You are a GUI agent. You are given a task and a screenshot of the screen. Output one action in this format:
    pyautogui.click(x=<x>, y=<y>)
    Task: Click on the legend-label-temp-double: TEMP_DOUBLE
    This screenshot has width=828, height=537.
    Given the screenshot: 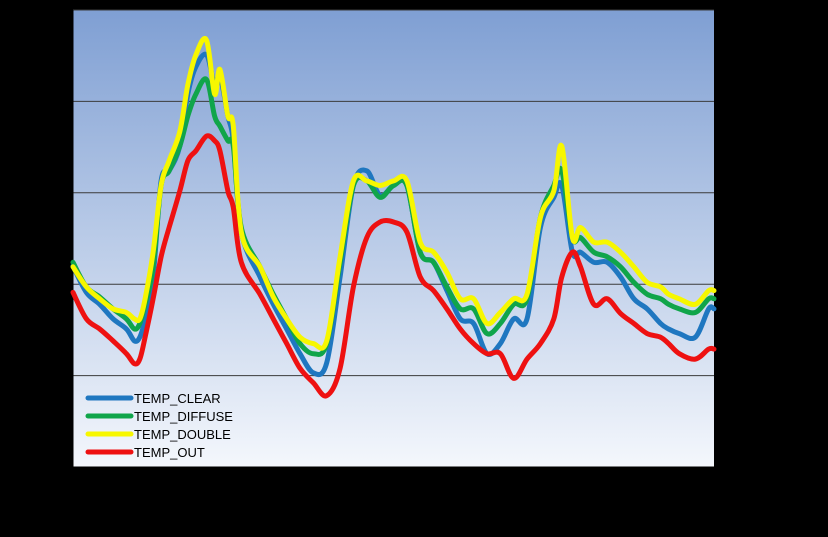 What is the action you would take?
    pyautogui.click(x=182, y=434)
    